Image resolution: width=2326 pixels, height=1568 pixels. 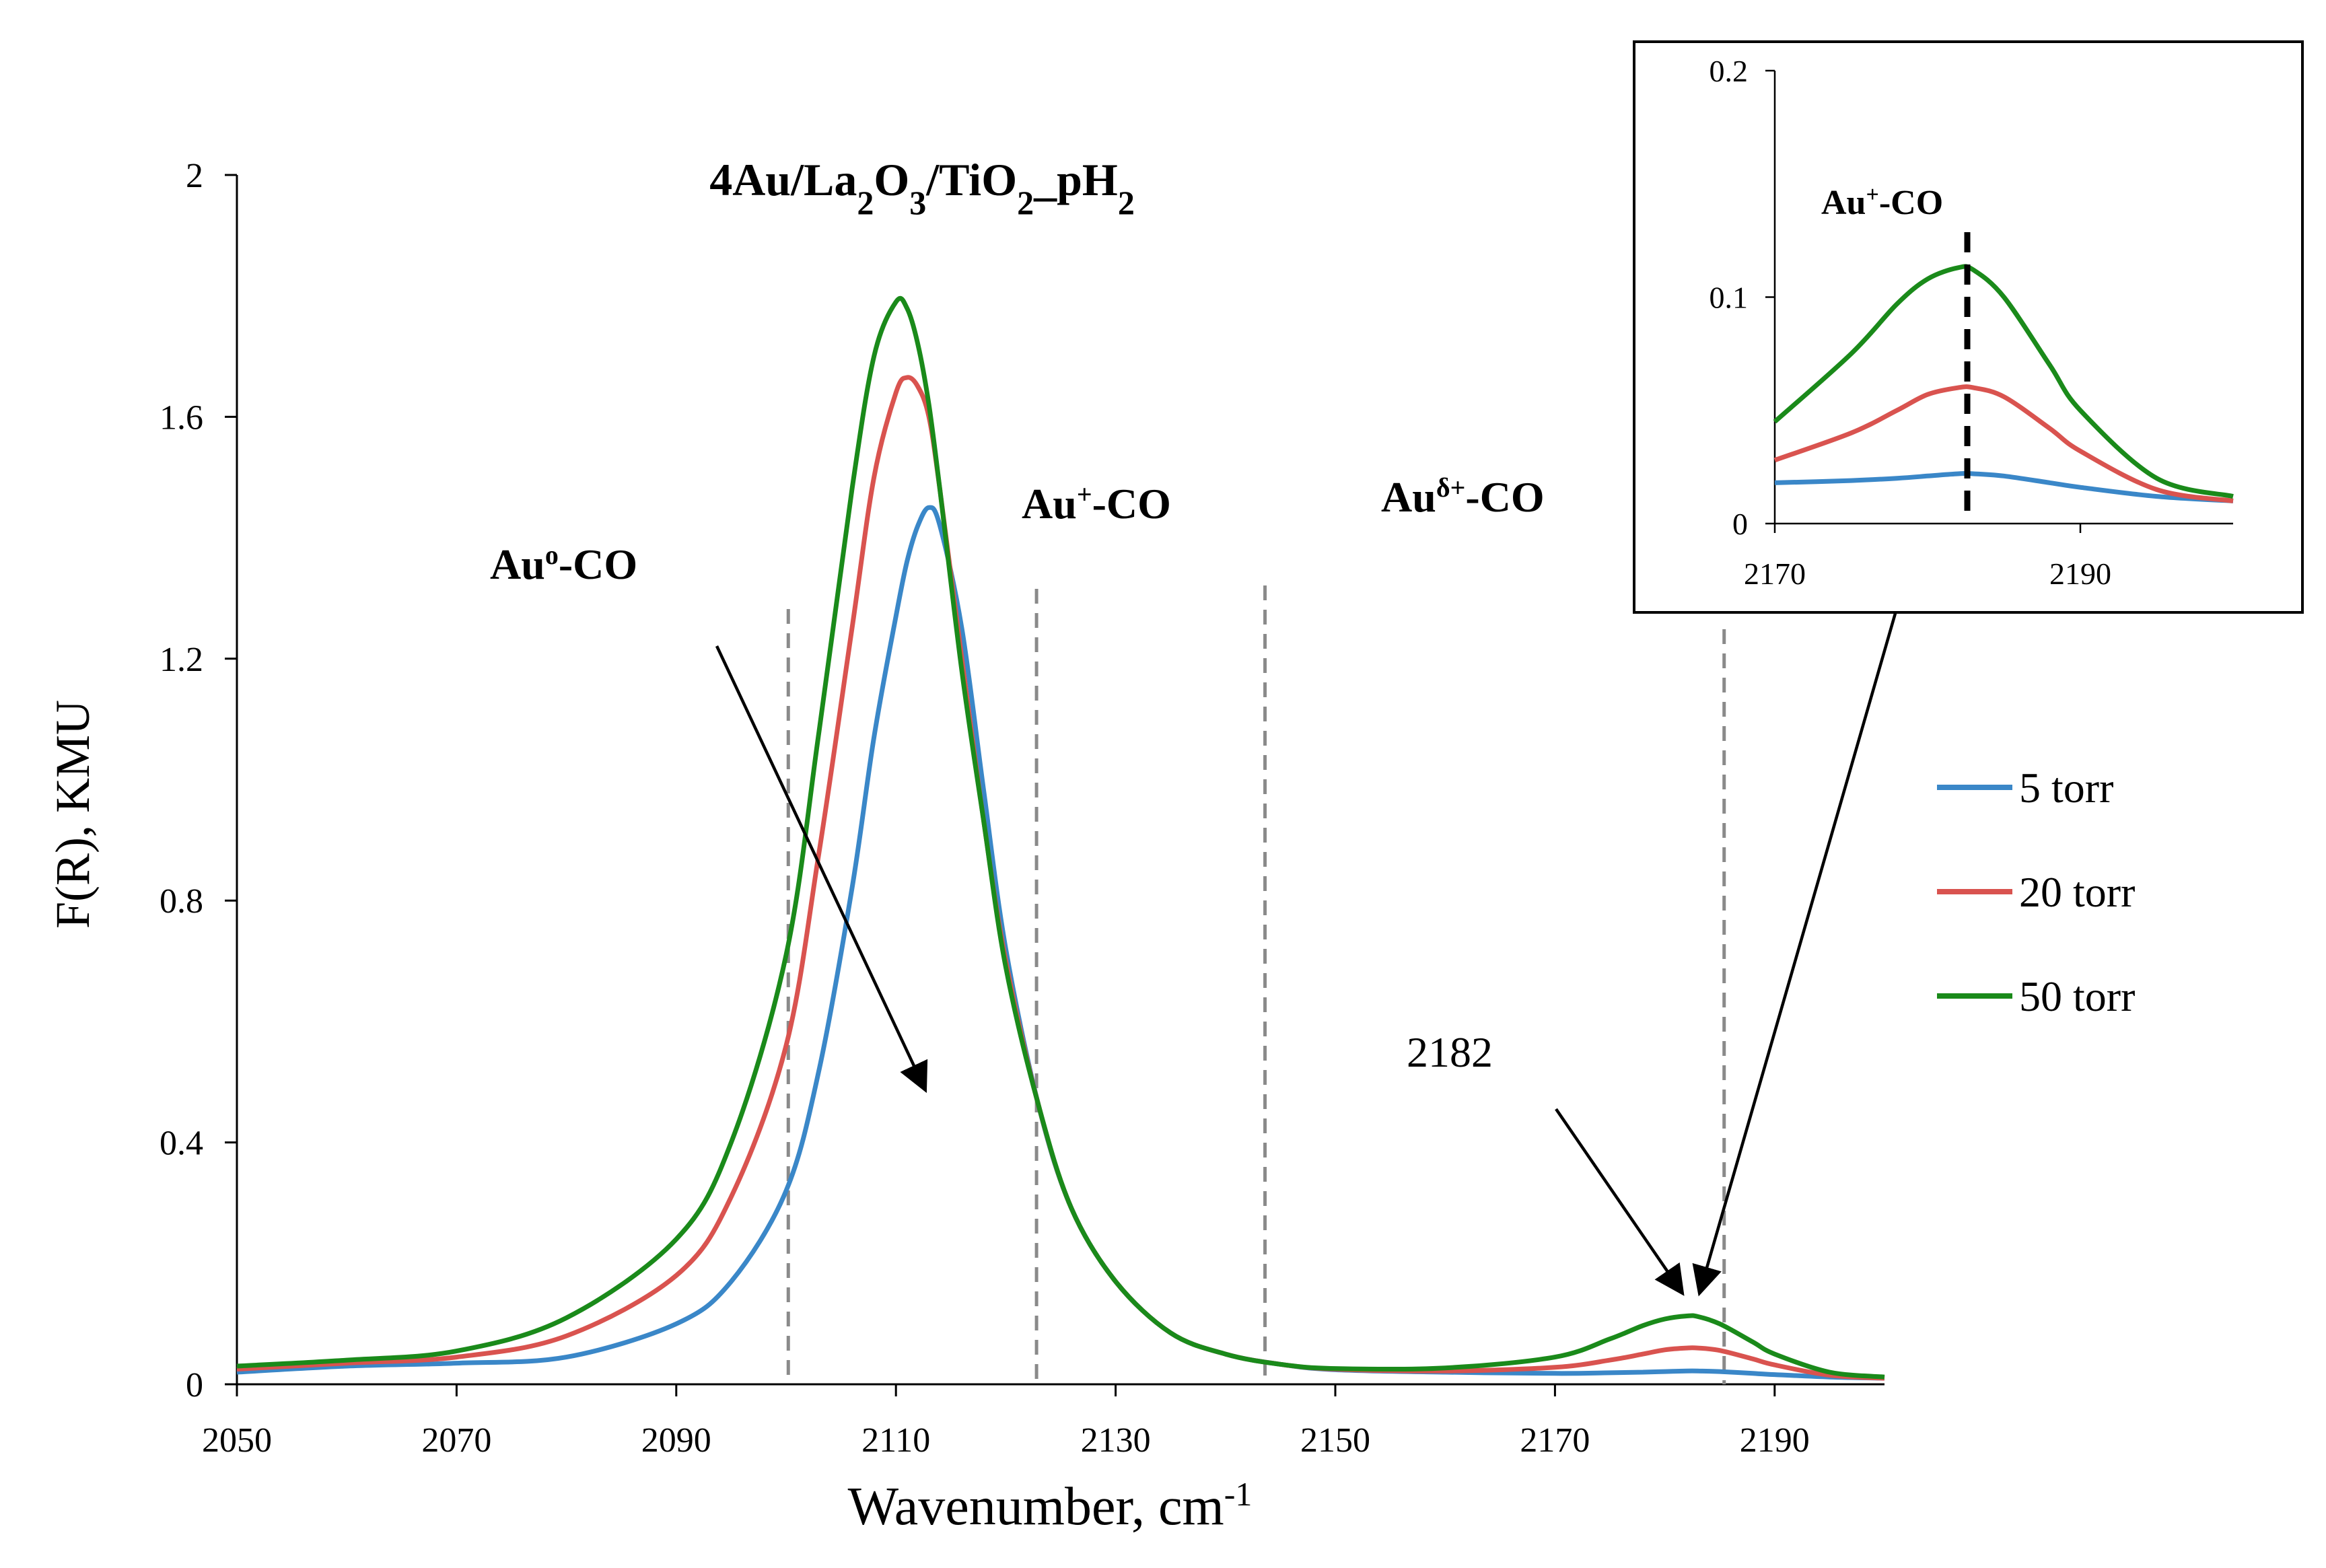 What do you see at coordinates (182, 1144) in the screenshot?
I see `y-tick-label: 0.4` at bounding box center [182, 1144].